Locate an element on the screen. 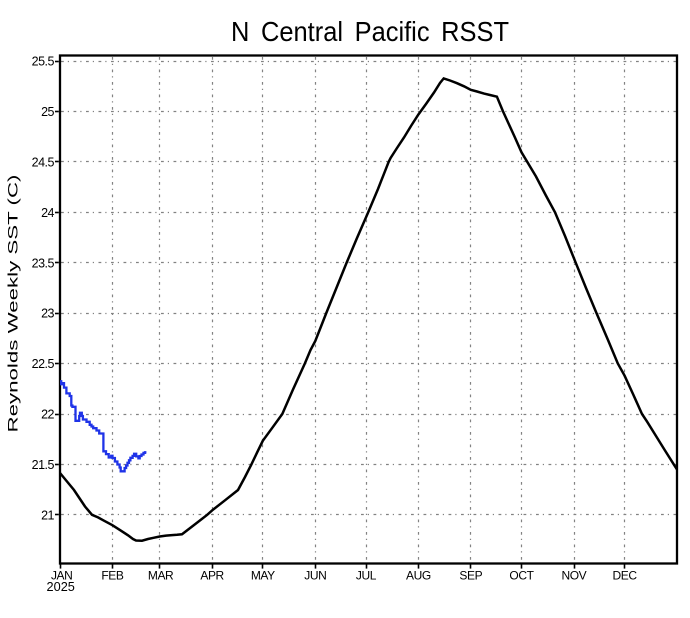  svg-text: APR is located at coordinates (212, 576).